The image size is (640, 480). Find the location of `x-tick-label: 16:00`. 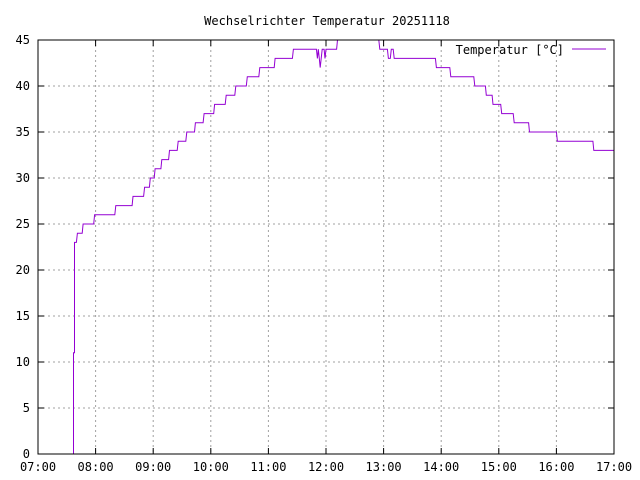

x-tick-label: 16:00 is located at coordinates (556, 467).